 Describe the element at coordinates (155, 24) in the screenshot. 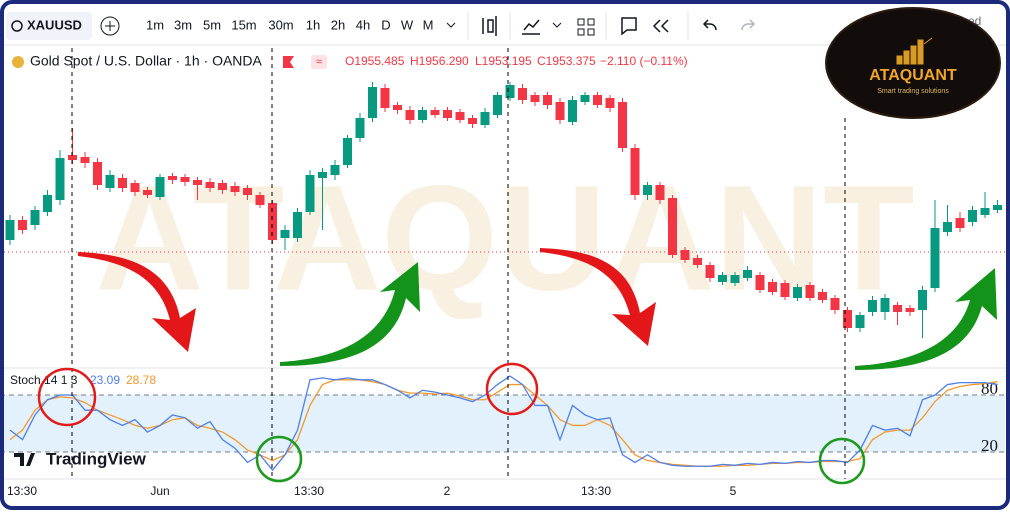

I see `interval: 1m` at that location.